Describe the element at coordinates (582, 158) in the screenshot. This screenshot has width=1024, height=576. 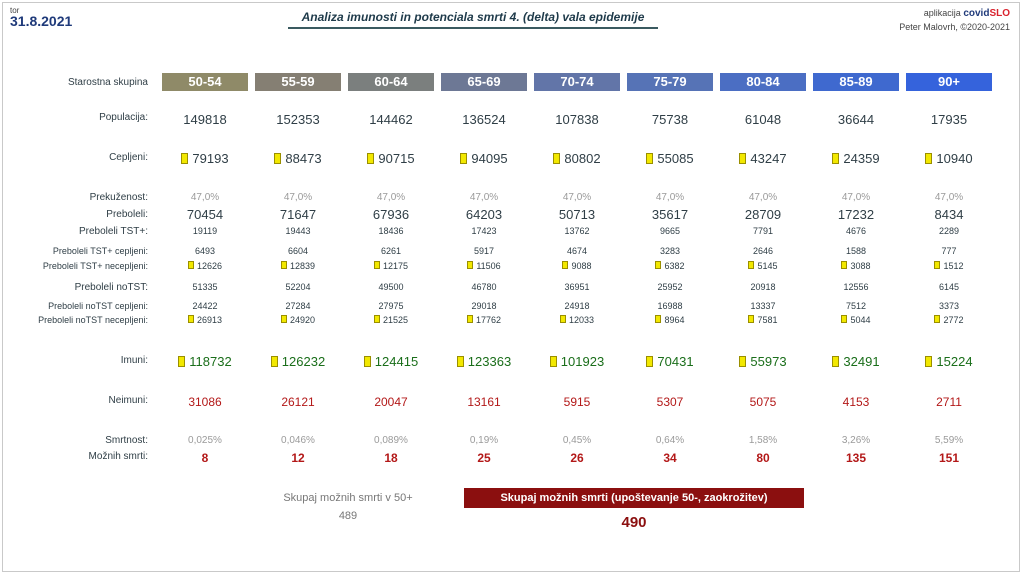
I see `cell-value: 80802` at that location.